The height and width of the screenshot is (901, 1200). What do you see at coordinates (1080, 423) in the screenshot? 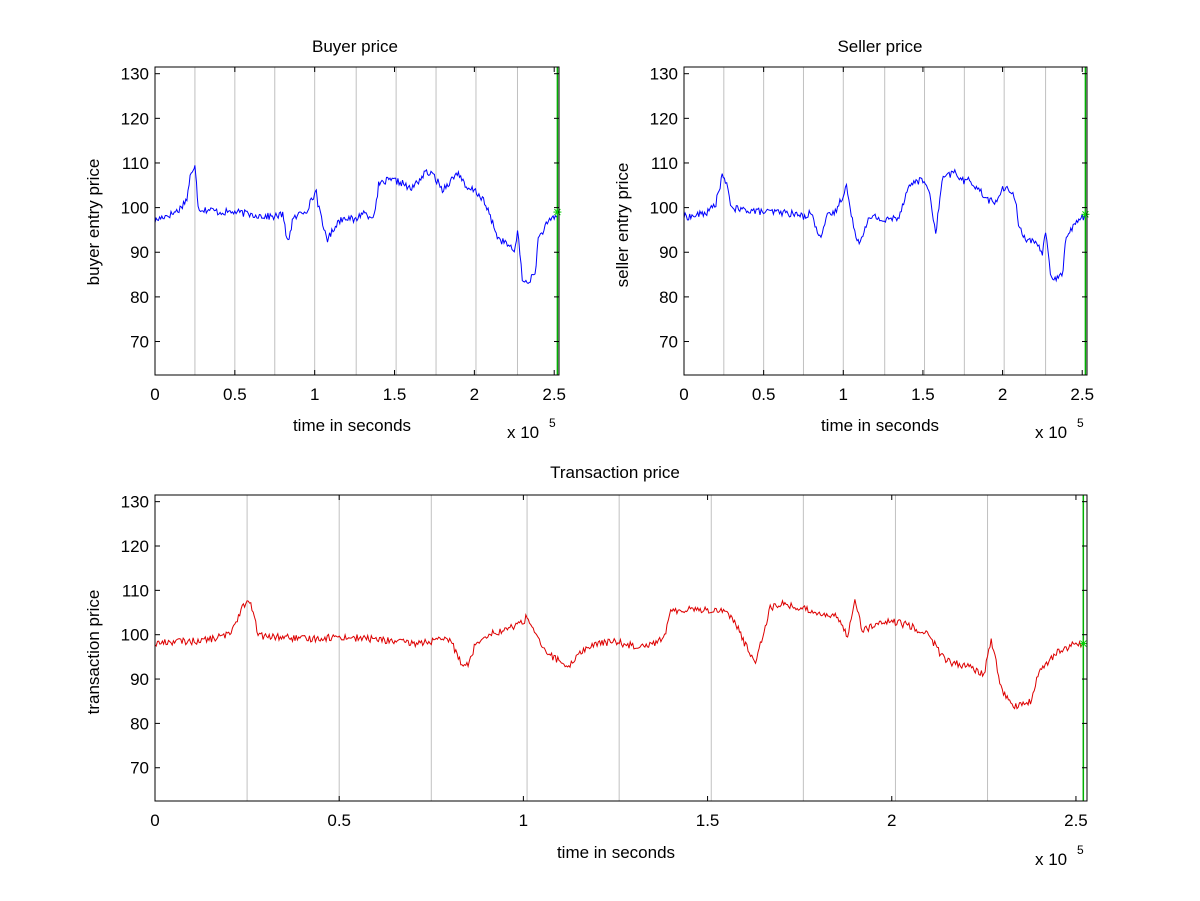
I see `seller-x-multiplier-exponent: 5` at bounding box center [1080, 423].